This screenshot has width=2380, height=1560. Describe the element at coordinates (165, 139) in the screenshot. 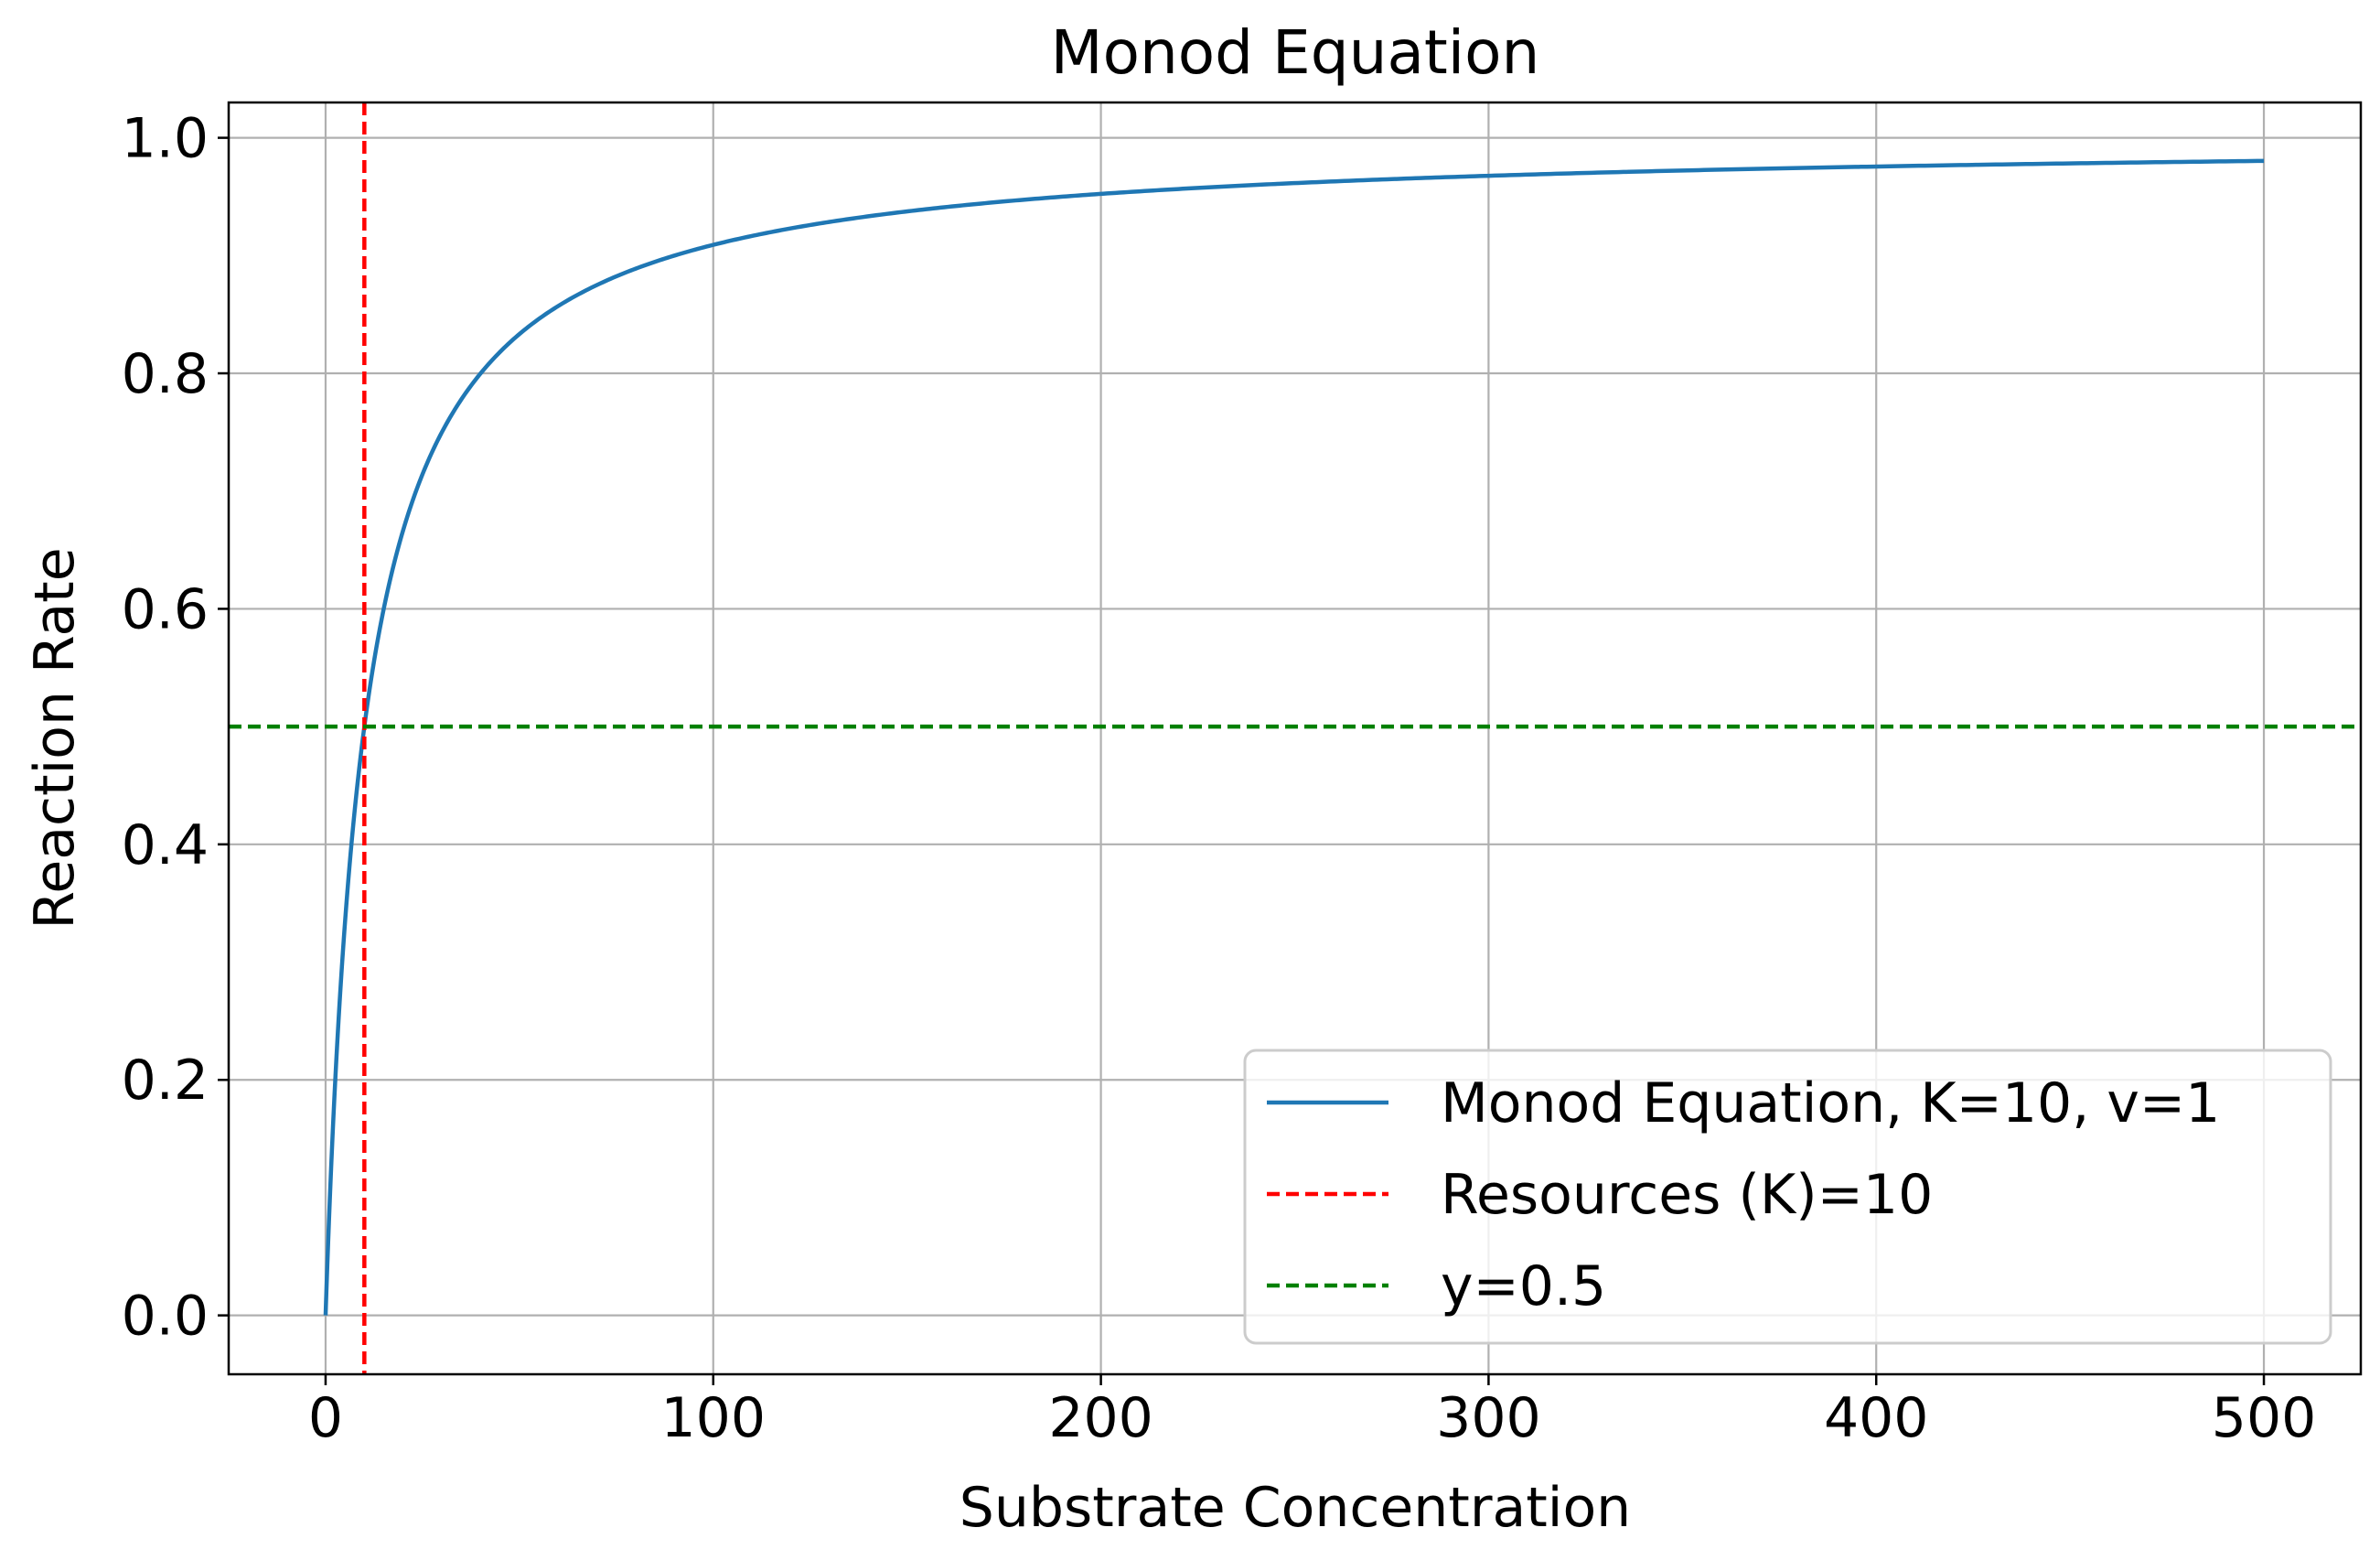

I see `y-tick-label: 1.0` at that location.